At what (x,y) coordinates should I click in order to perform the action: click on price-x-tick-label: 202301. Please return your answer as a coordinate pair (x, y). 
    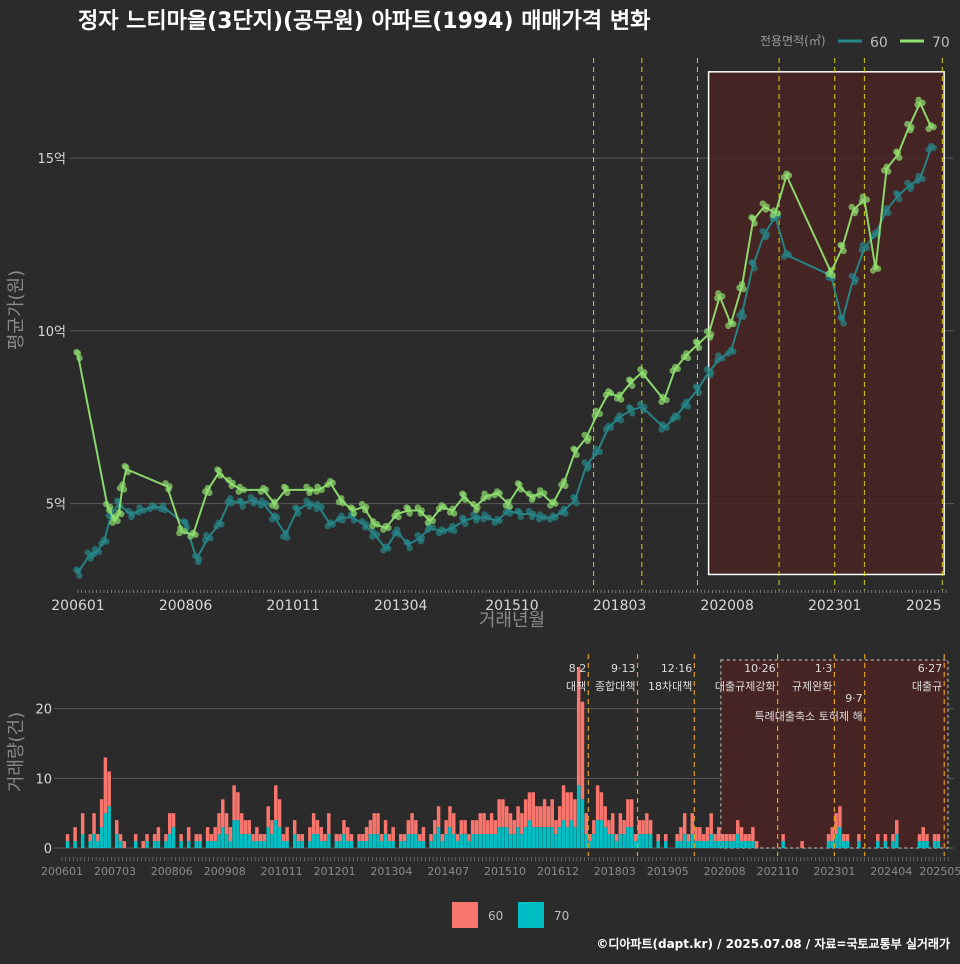
    Looking at the image, I should click on (834, 606).